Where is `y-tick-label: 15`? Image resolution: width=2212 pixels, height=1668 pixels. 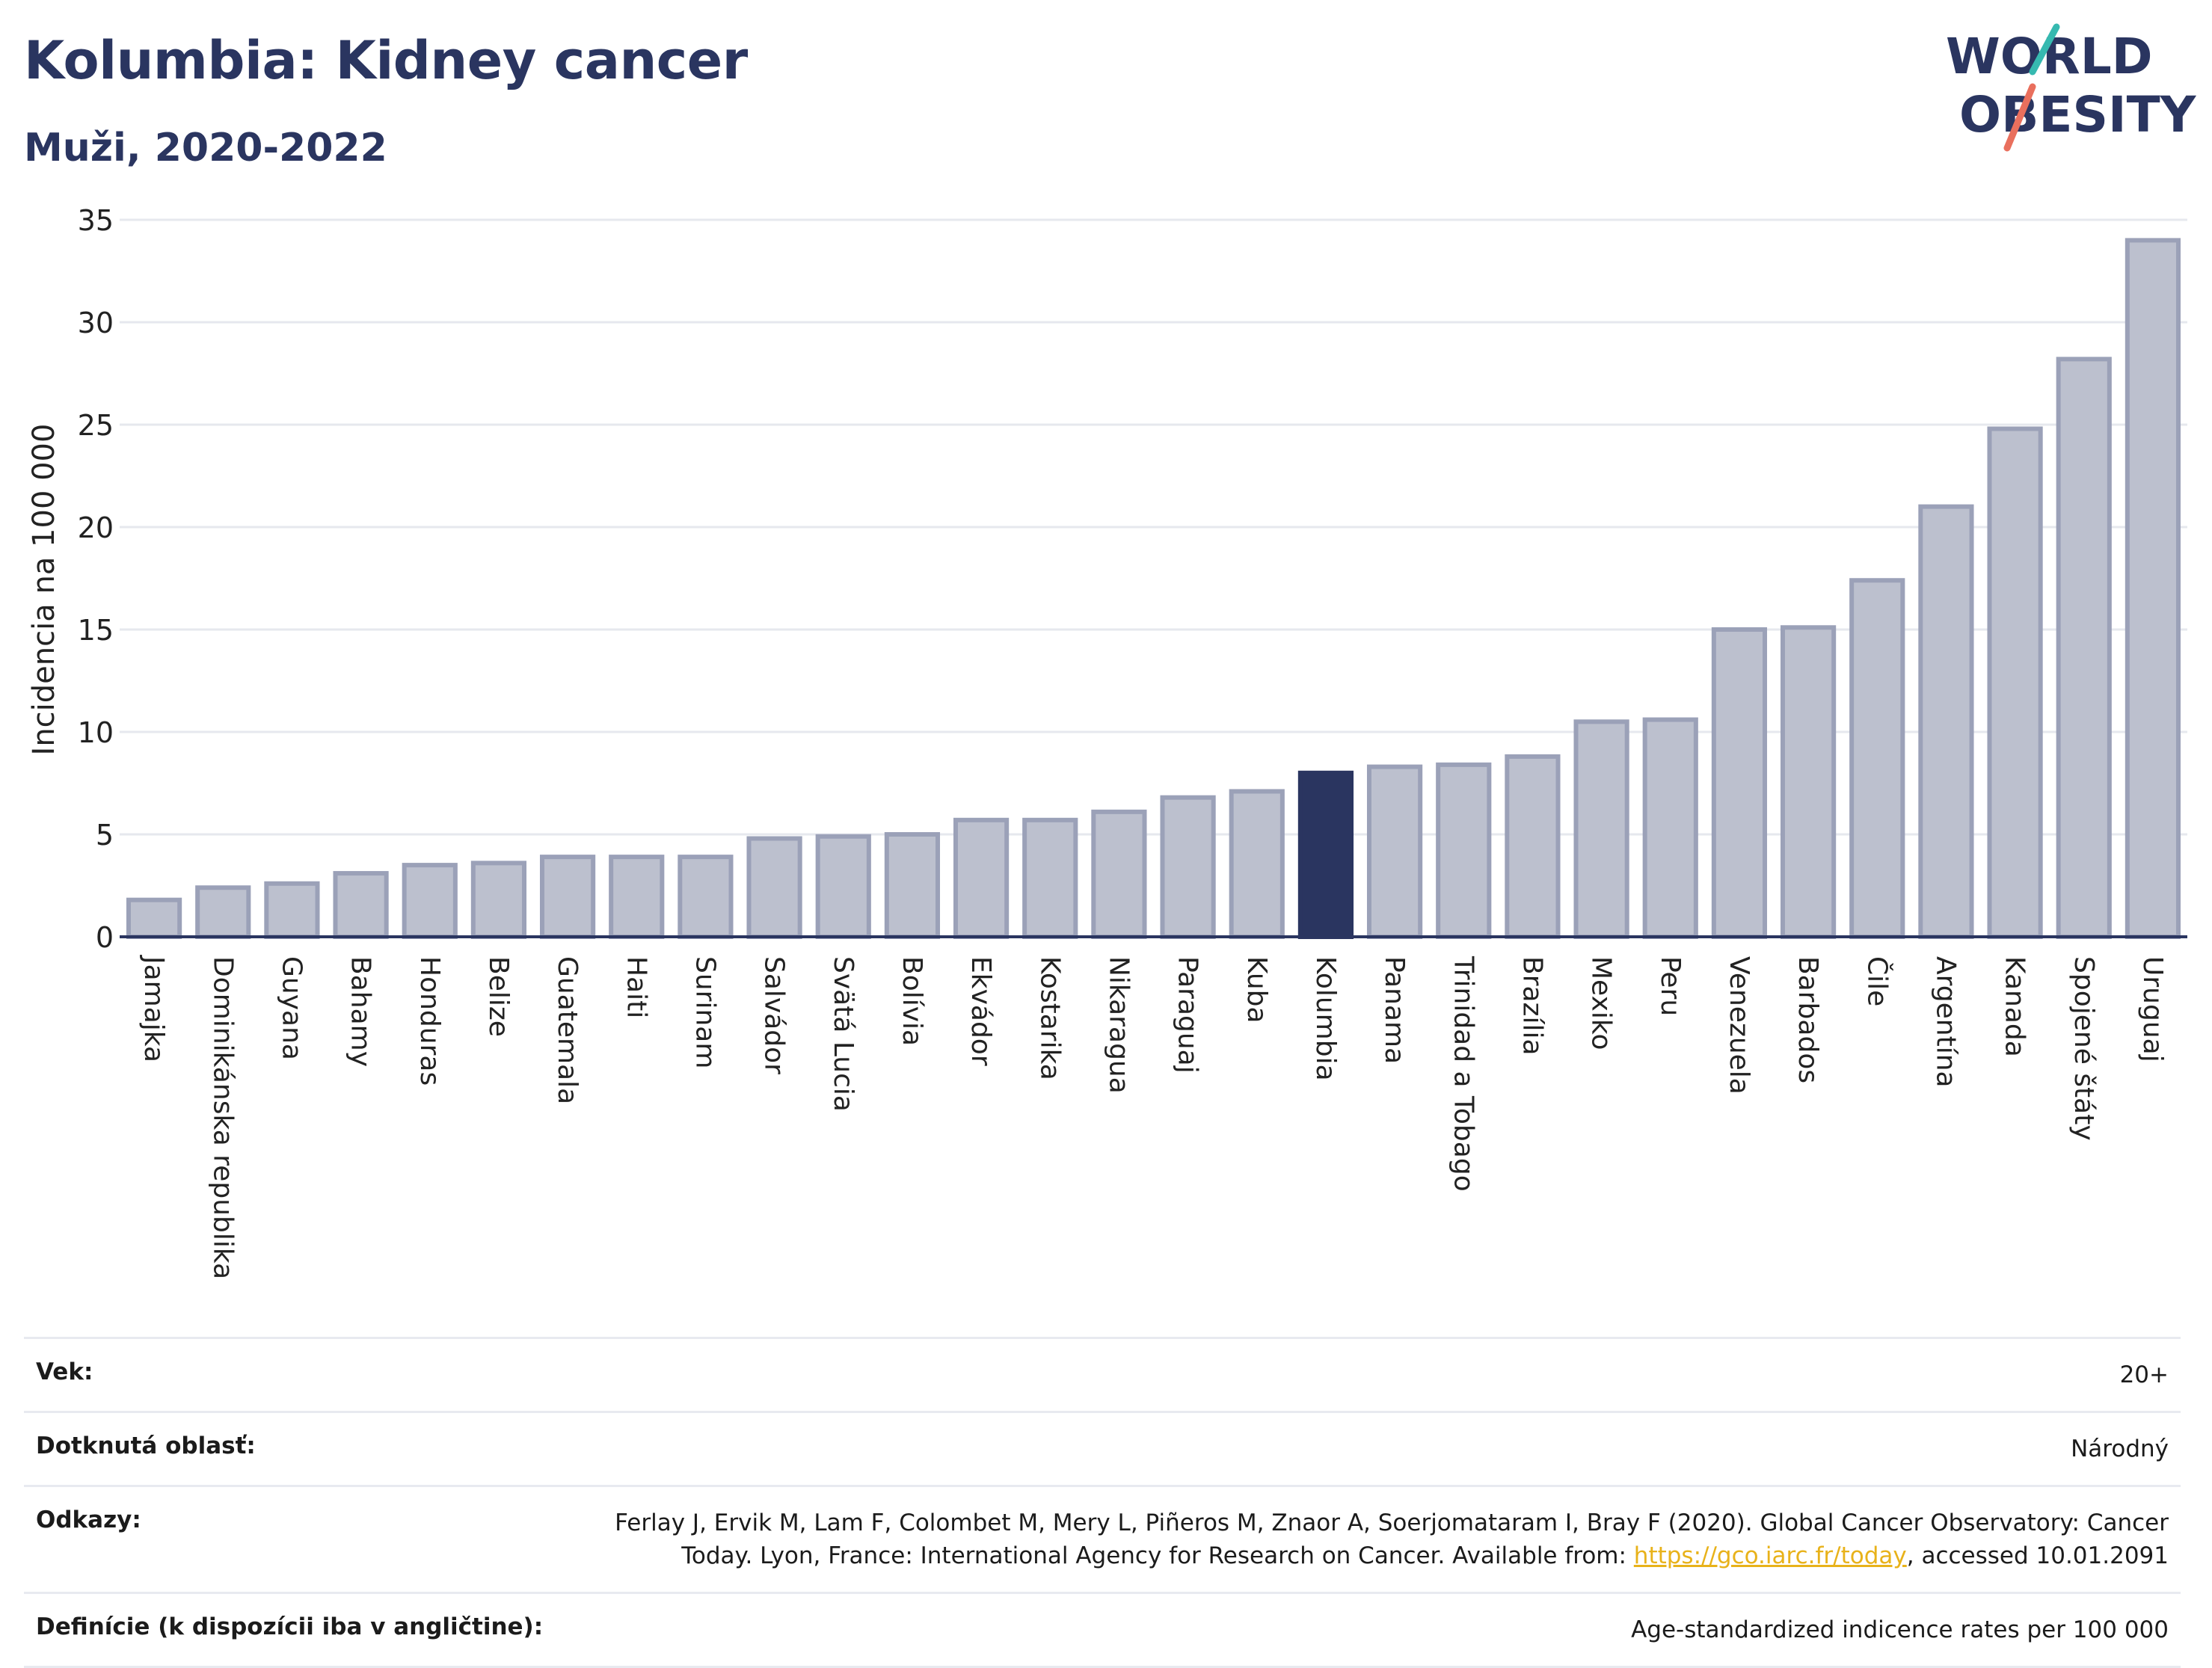 y-tick-label: 15 is located at coordinates (96, 630).